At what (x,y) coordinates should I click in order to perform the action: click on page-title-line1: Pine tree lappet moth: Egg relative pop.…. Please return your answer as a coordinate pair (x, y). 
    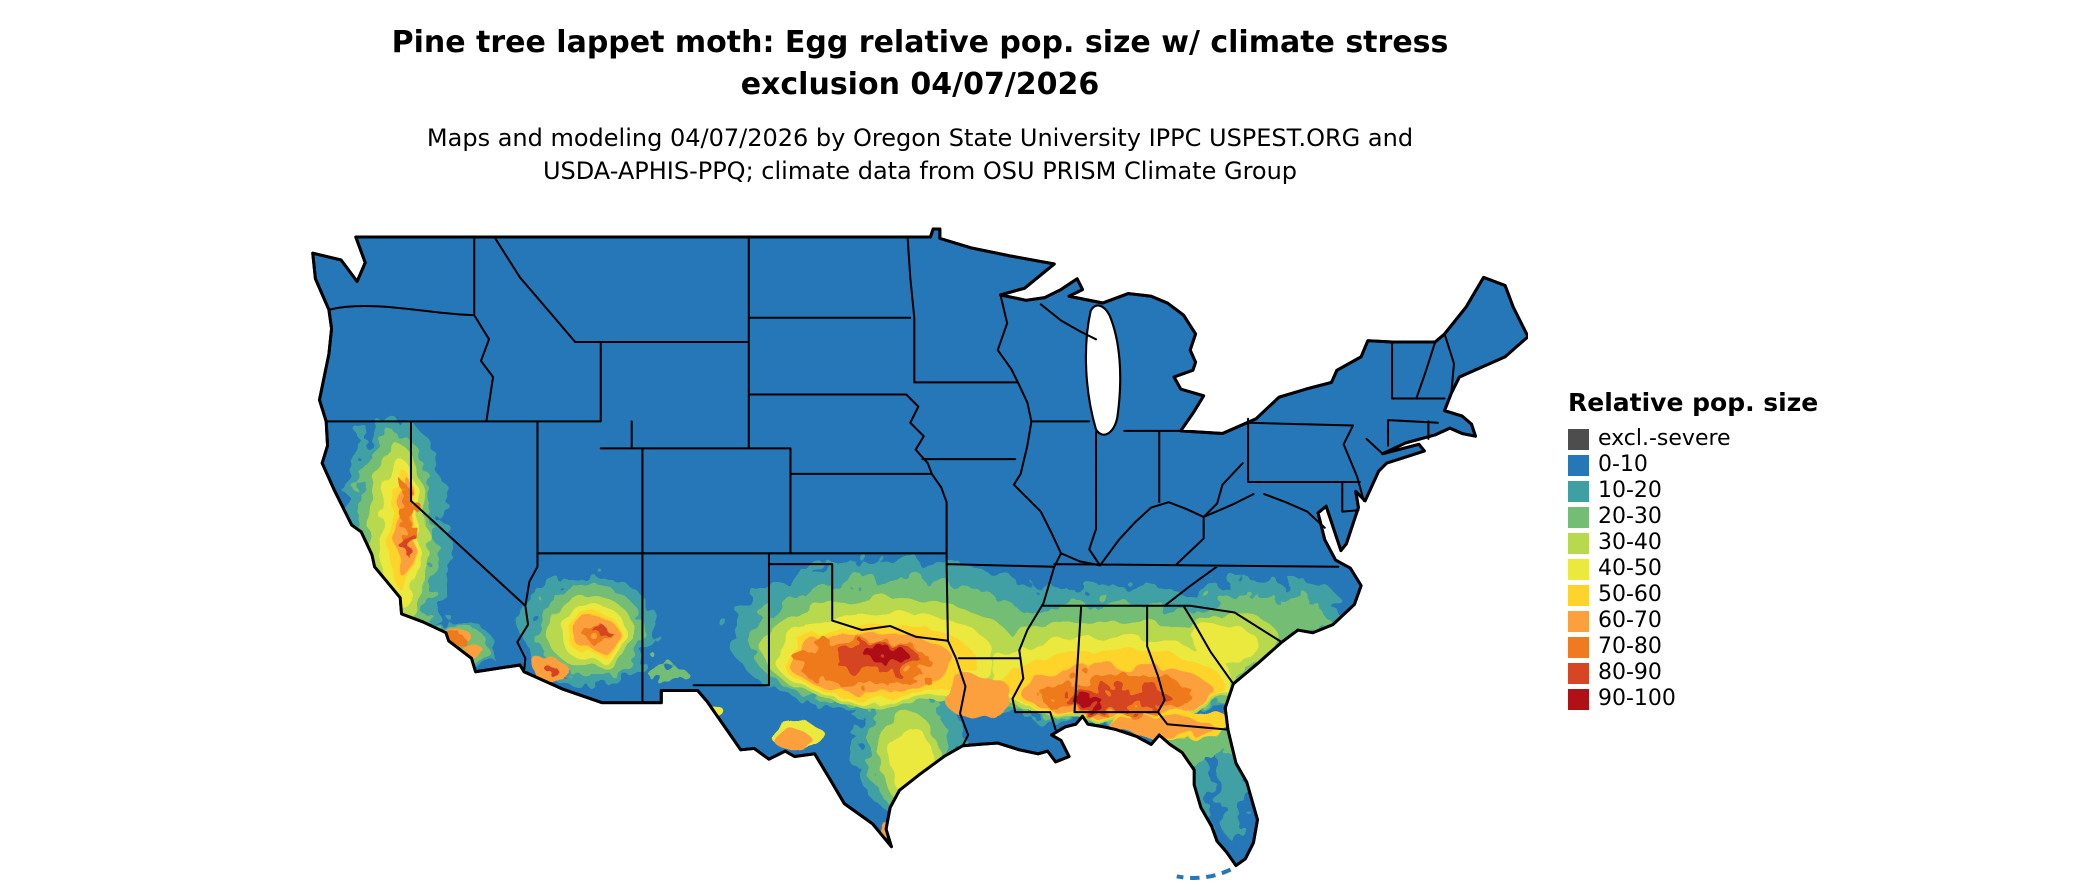
    Looking at the image, I should click on (920, 42).